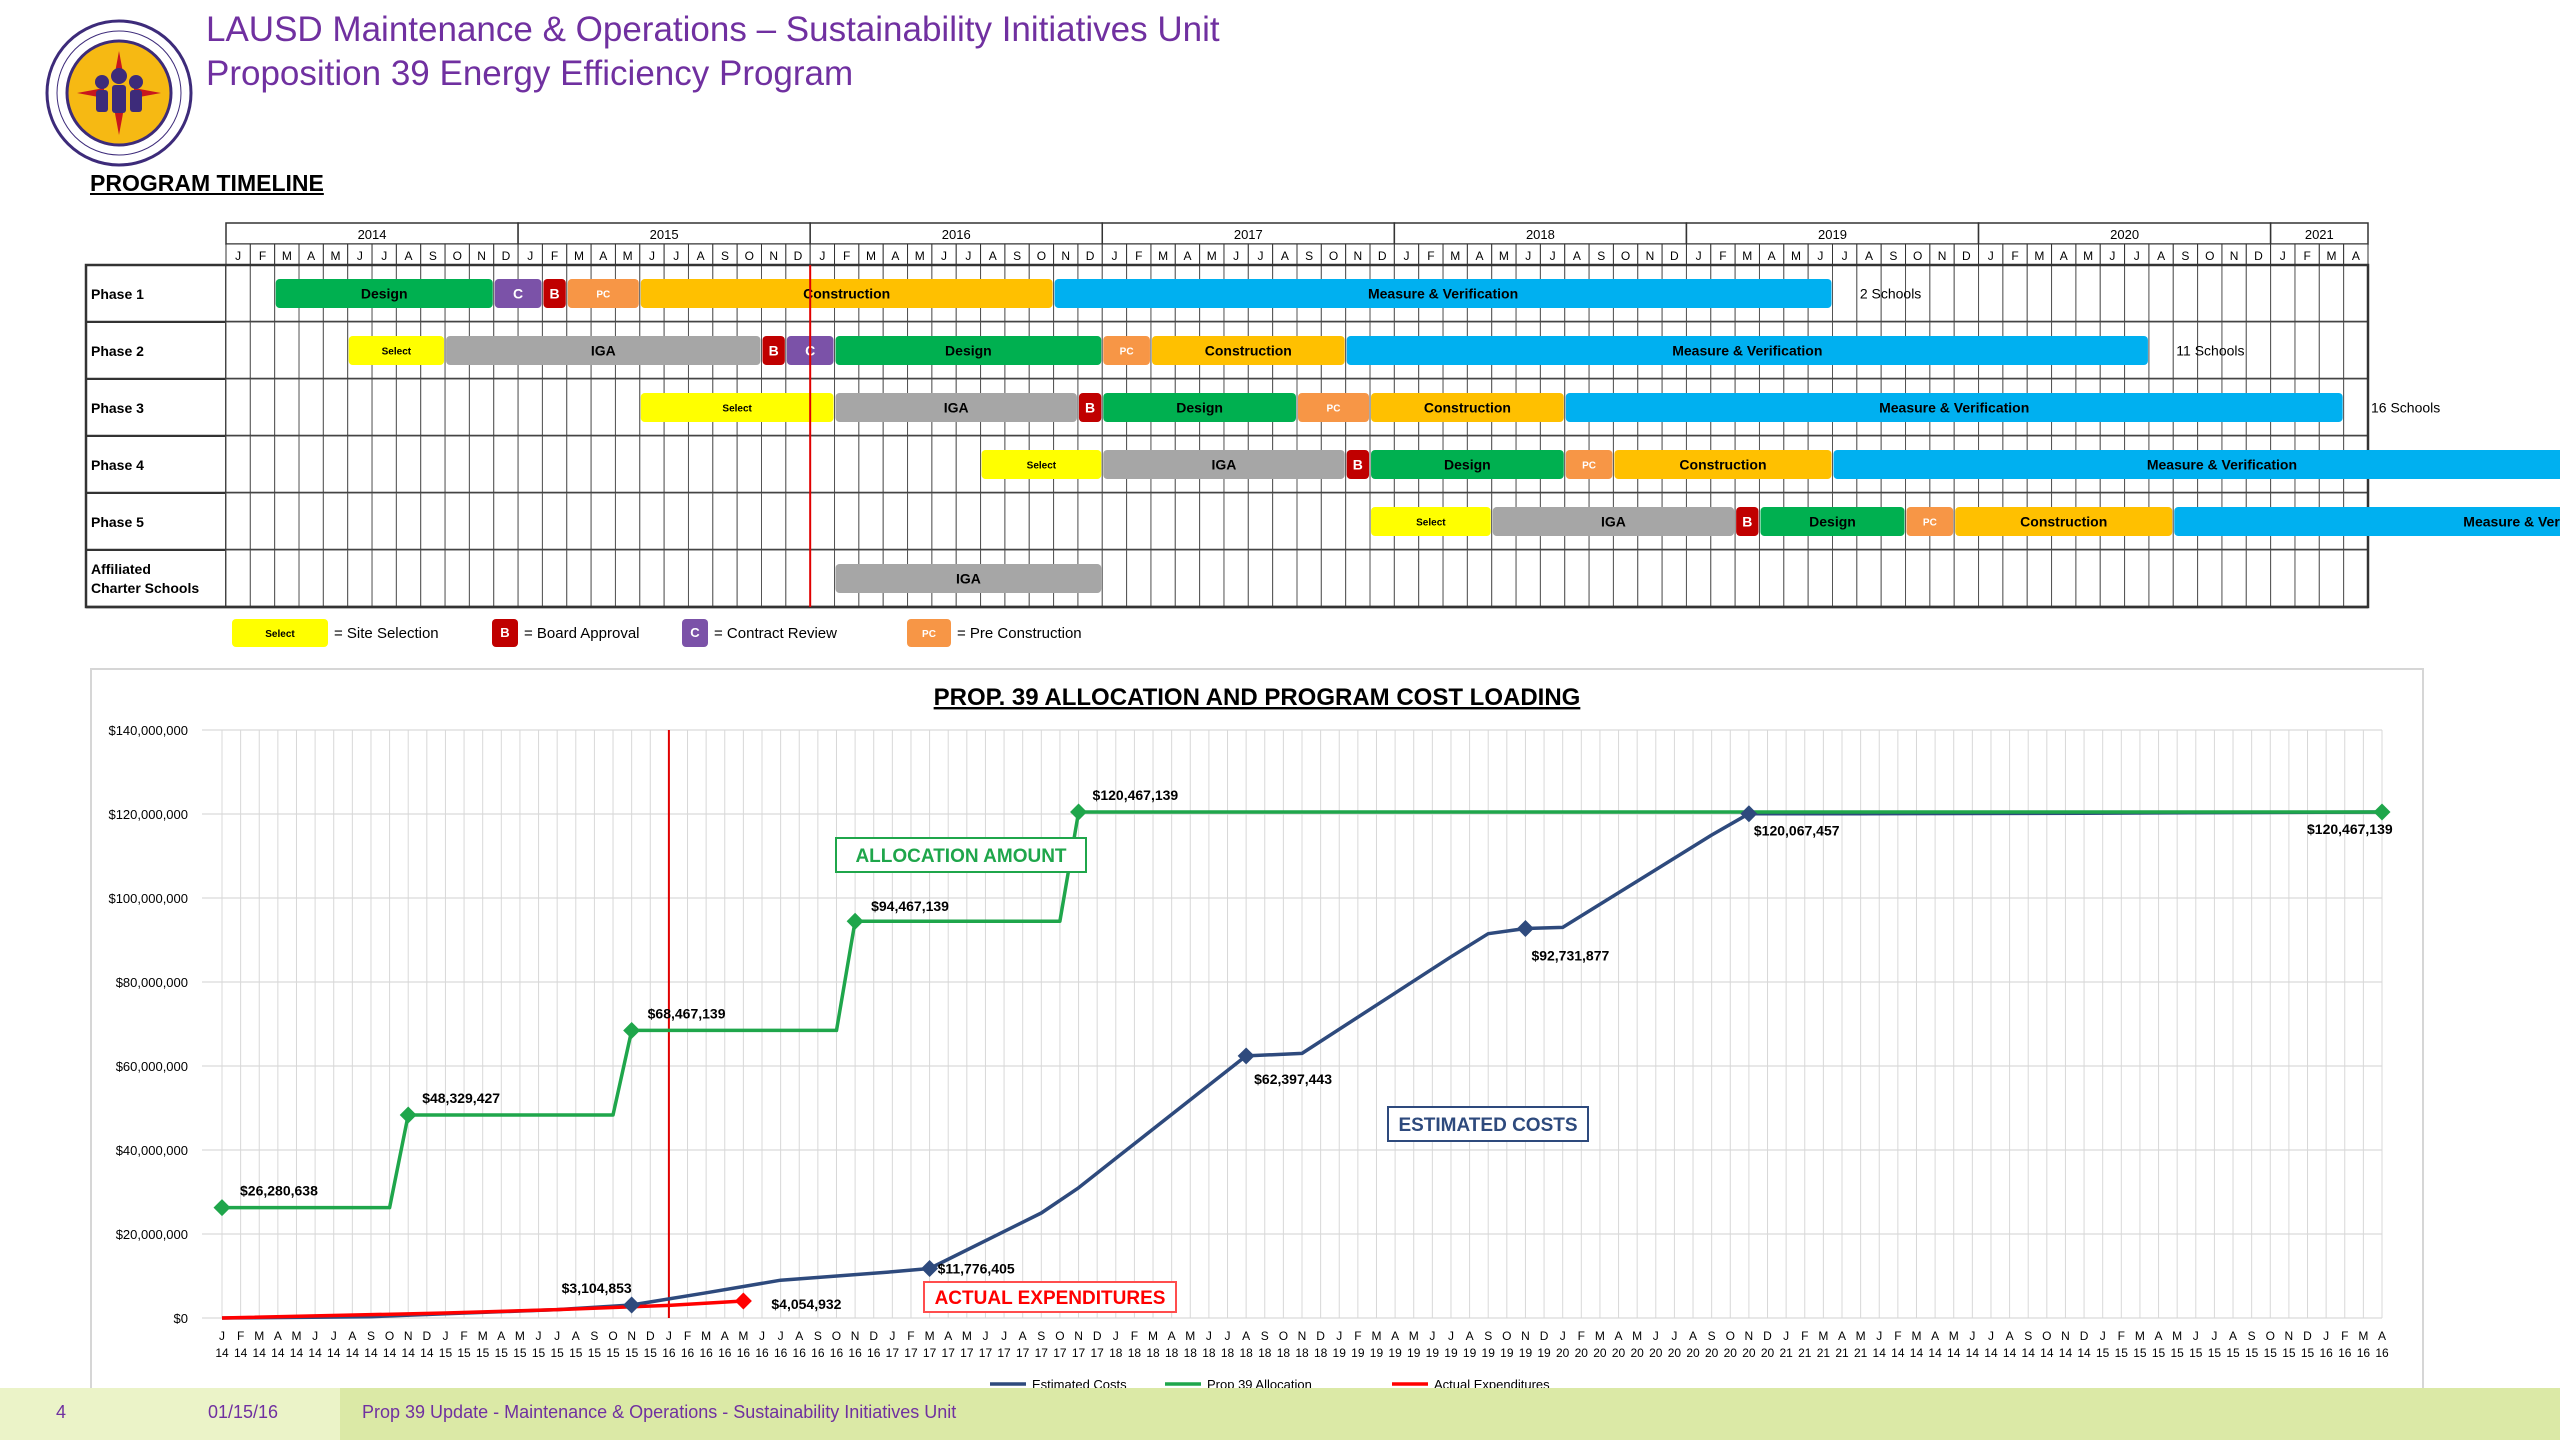 The width and height of the screenshot is (2560, 1440). Describe the element at coordinates (2350, 829) in the screenshot. I see `data-point-label: $120,467,139` at that location.